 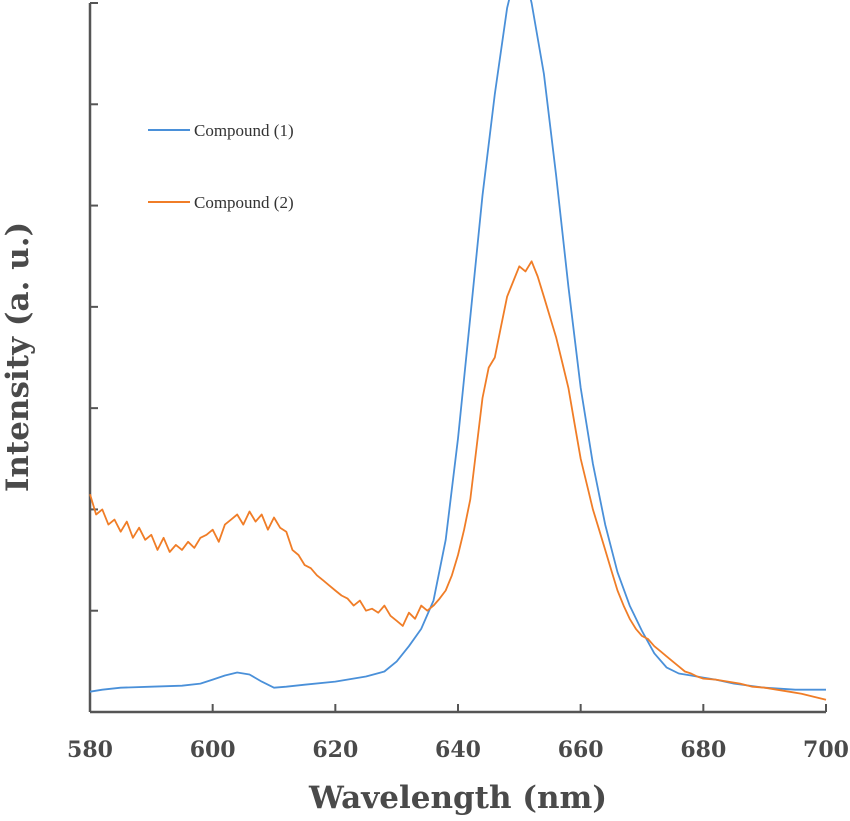 I want to click on legend: Compound (1) Compound (2), so click(x=221, y=166).